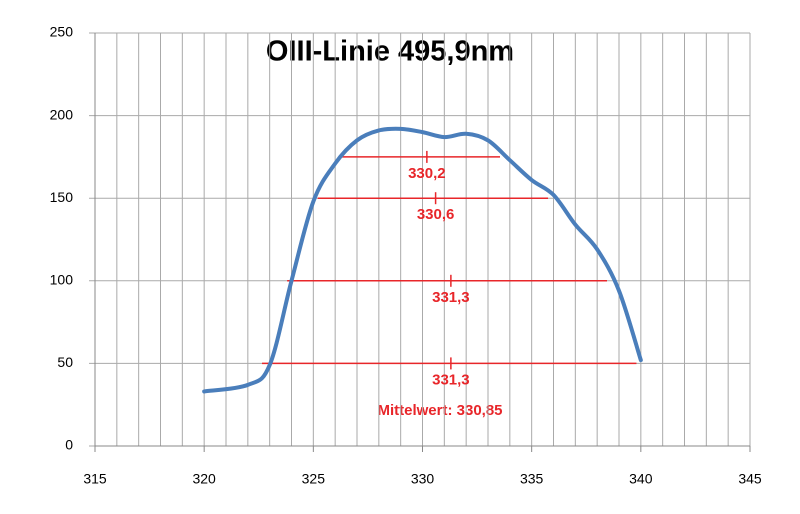  I want to click on x-tick-label: 325, so click(314, 479).